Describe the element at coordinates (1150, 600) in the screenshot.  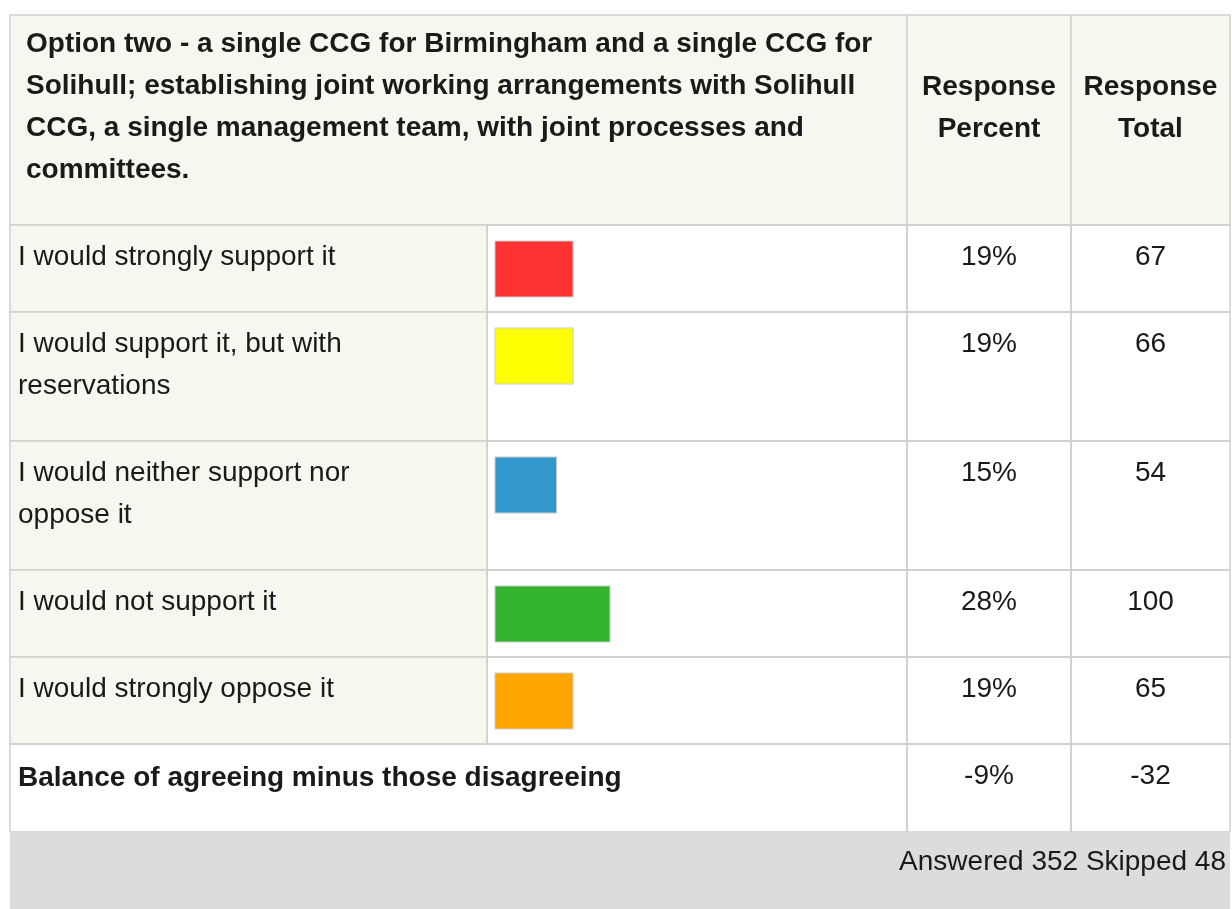
I see `text: 100` at that location.